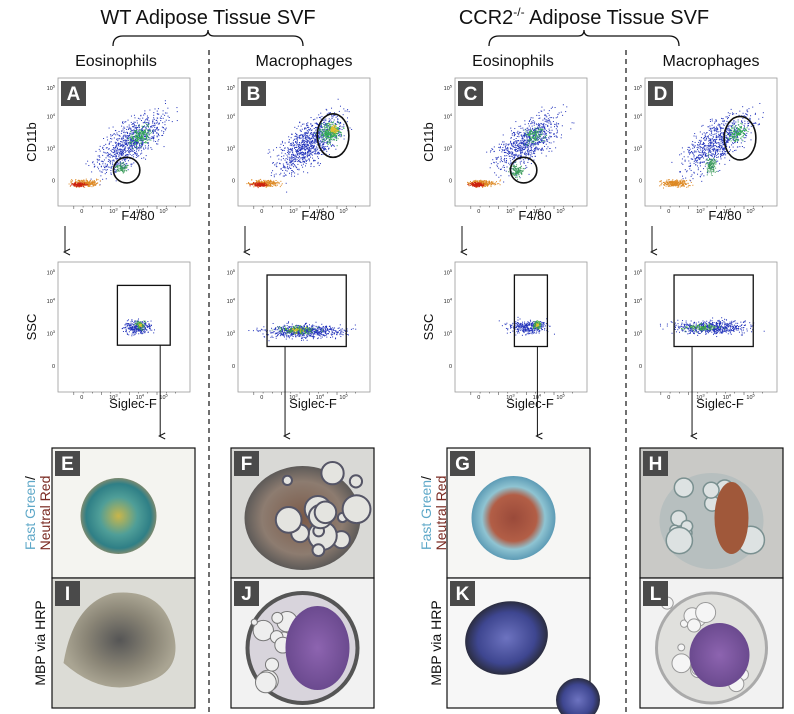 Image resolution: width=794 pixels, height=714 pixels. What do you see at coordinates (304, 61) in the screenshot?
I see `column-header: Macrophages` at bounding box center [304, 61].